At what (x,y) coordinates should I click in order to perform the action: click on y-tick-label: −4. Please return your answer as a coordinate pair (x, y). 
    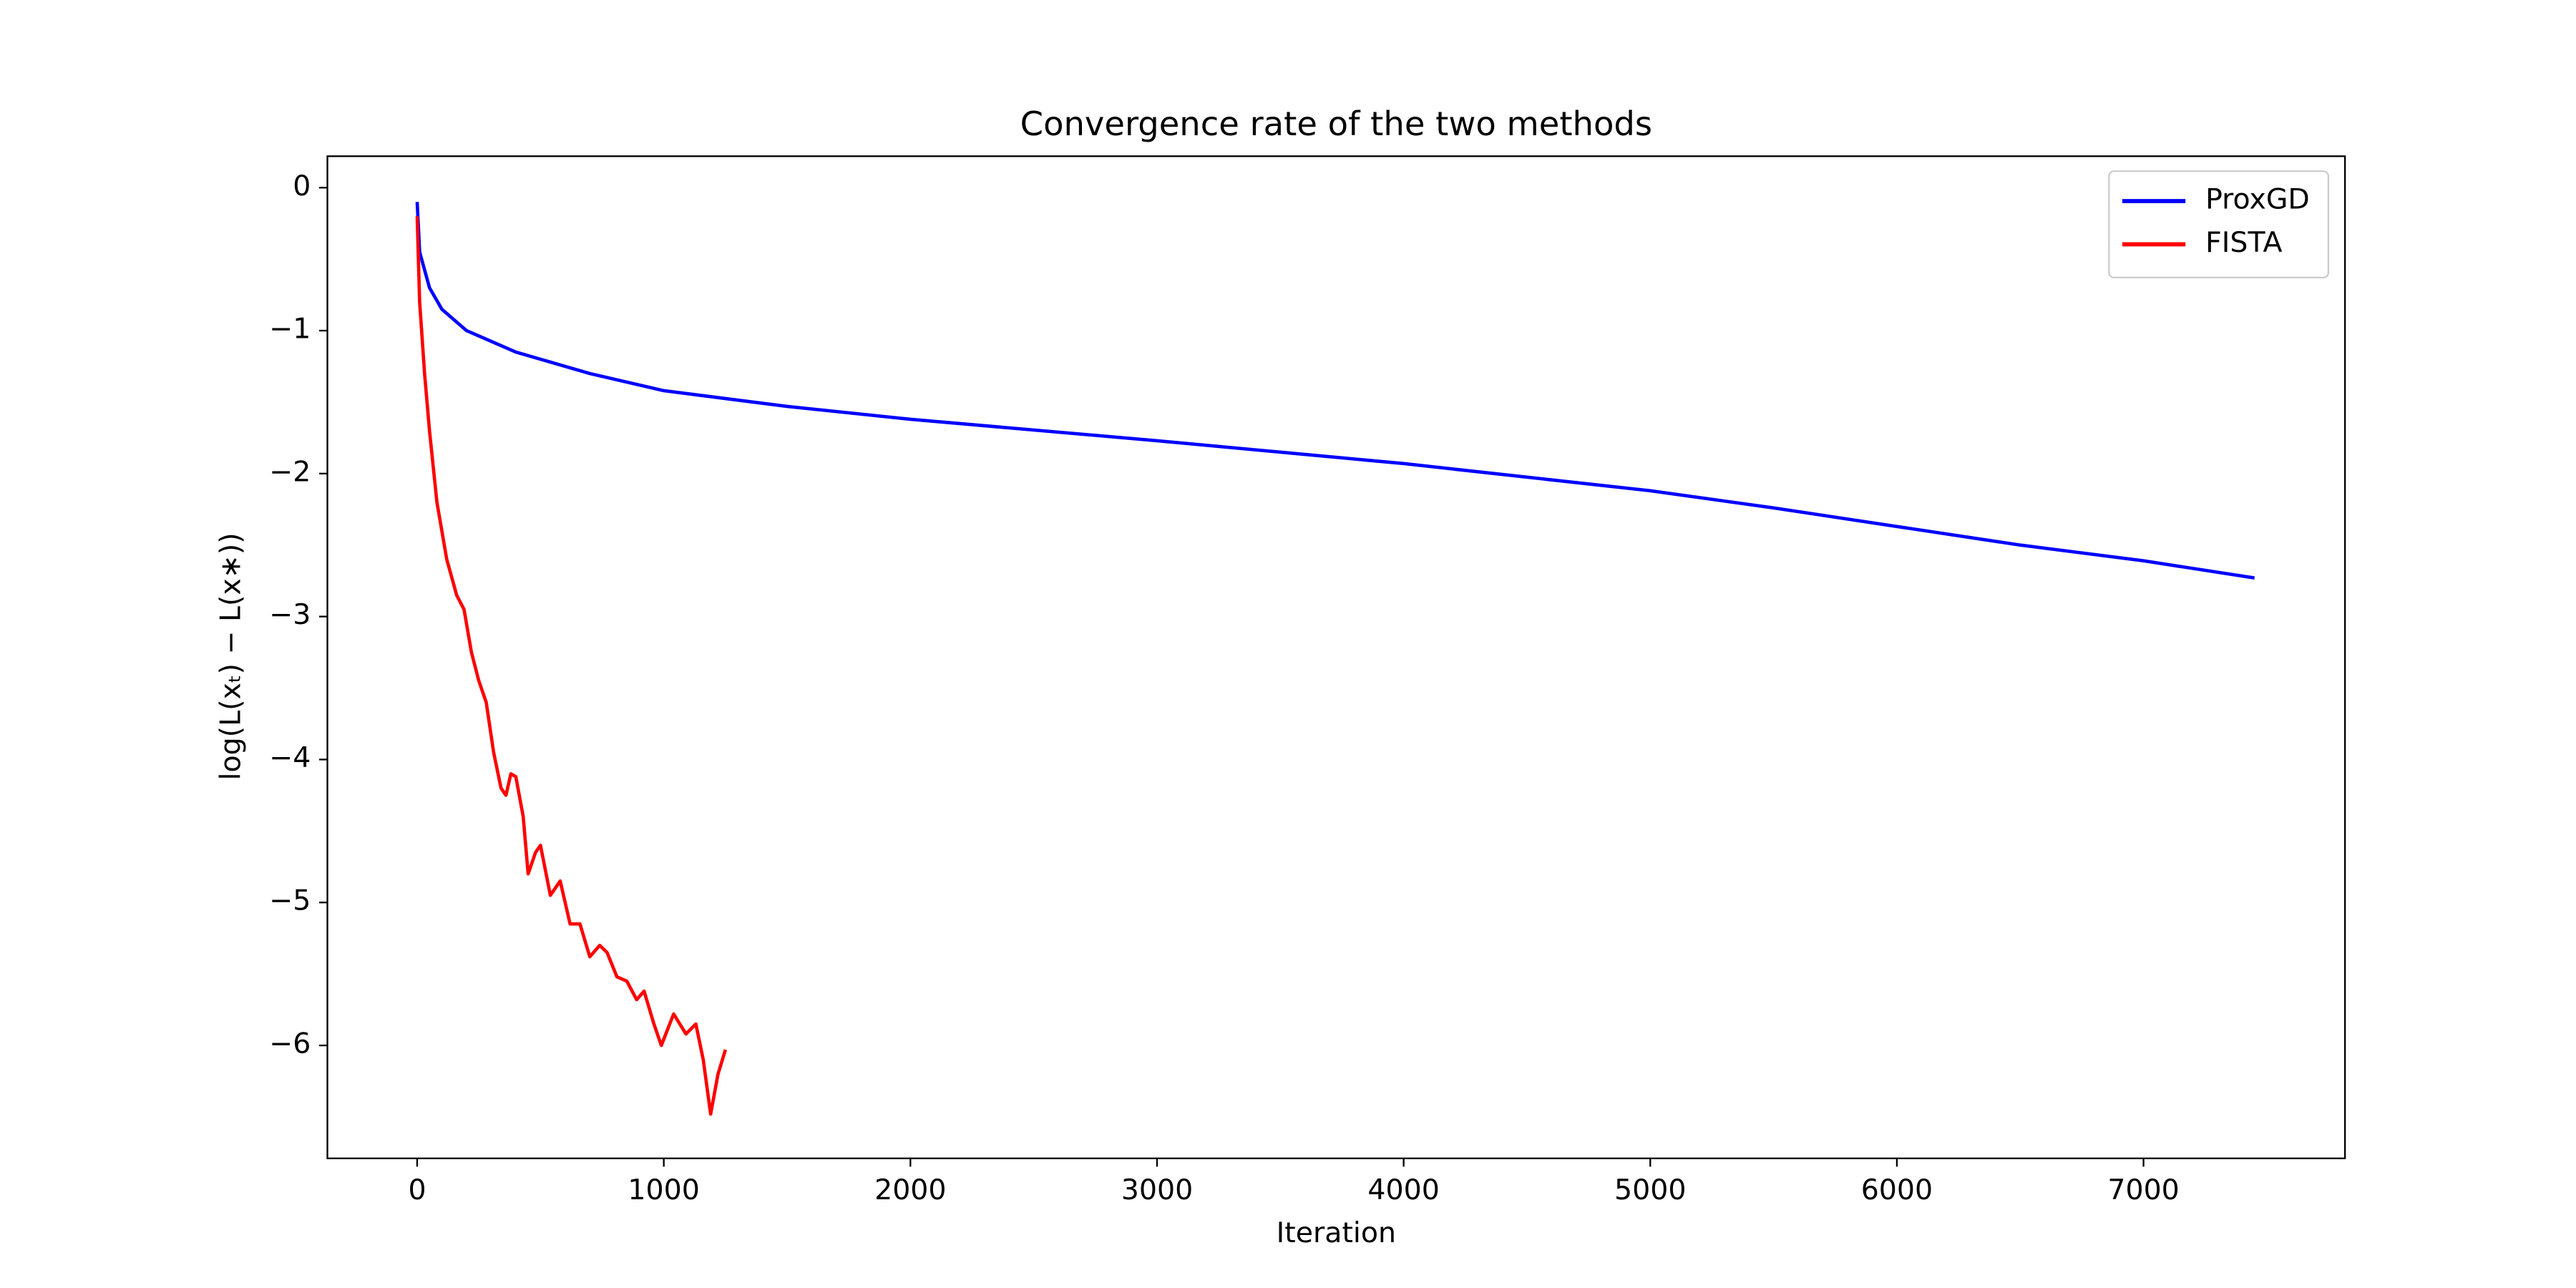
    Looking at the image, I should click on (290, 757).